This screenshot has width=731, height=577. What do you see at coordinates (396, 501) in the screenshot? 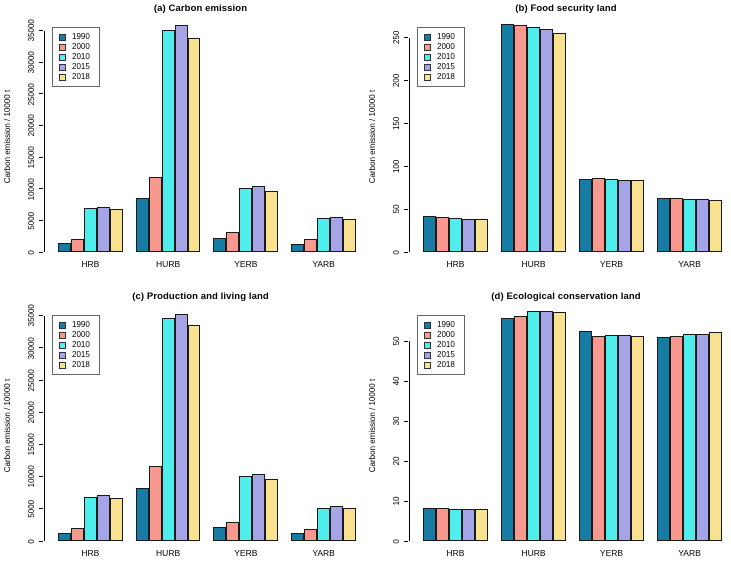
I see `y-tick-label: 10` at bounding box center [396, 501].